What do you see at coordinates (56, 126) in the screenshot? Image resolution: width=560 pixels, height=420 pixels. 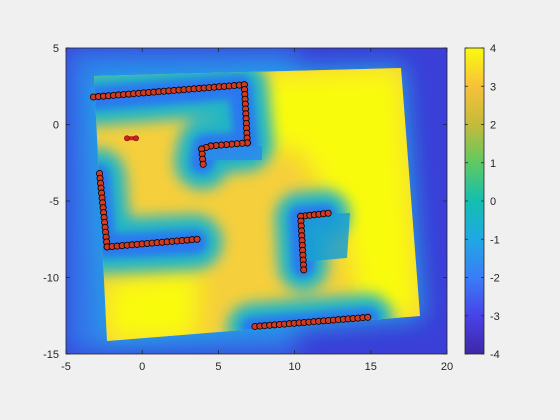 I see `y-tick-label: 0` at bounding box center [56, 126].